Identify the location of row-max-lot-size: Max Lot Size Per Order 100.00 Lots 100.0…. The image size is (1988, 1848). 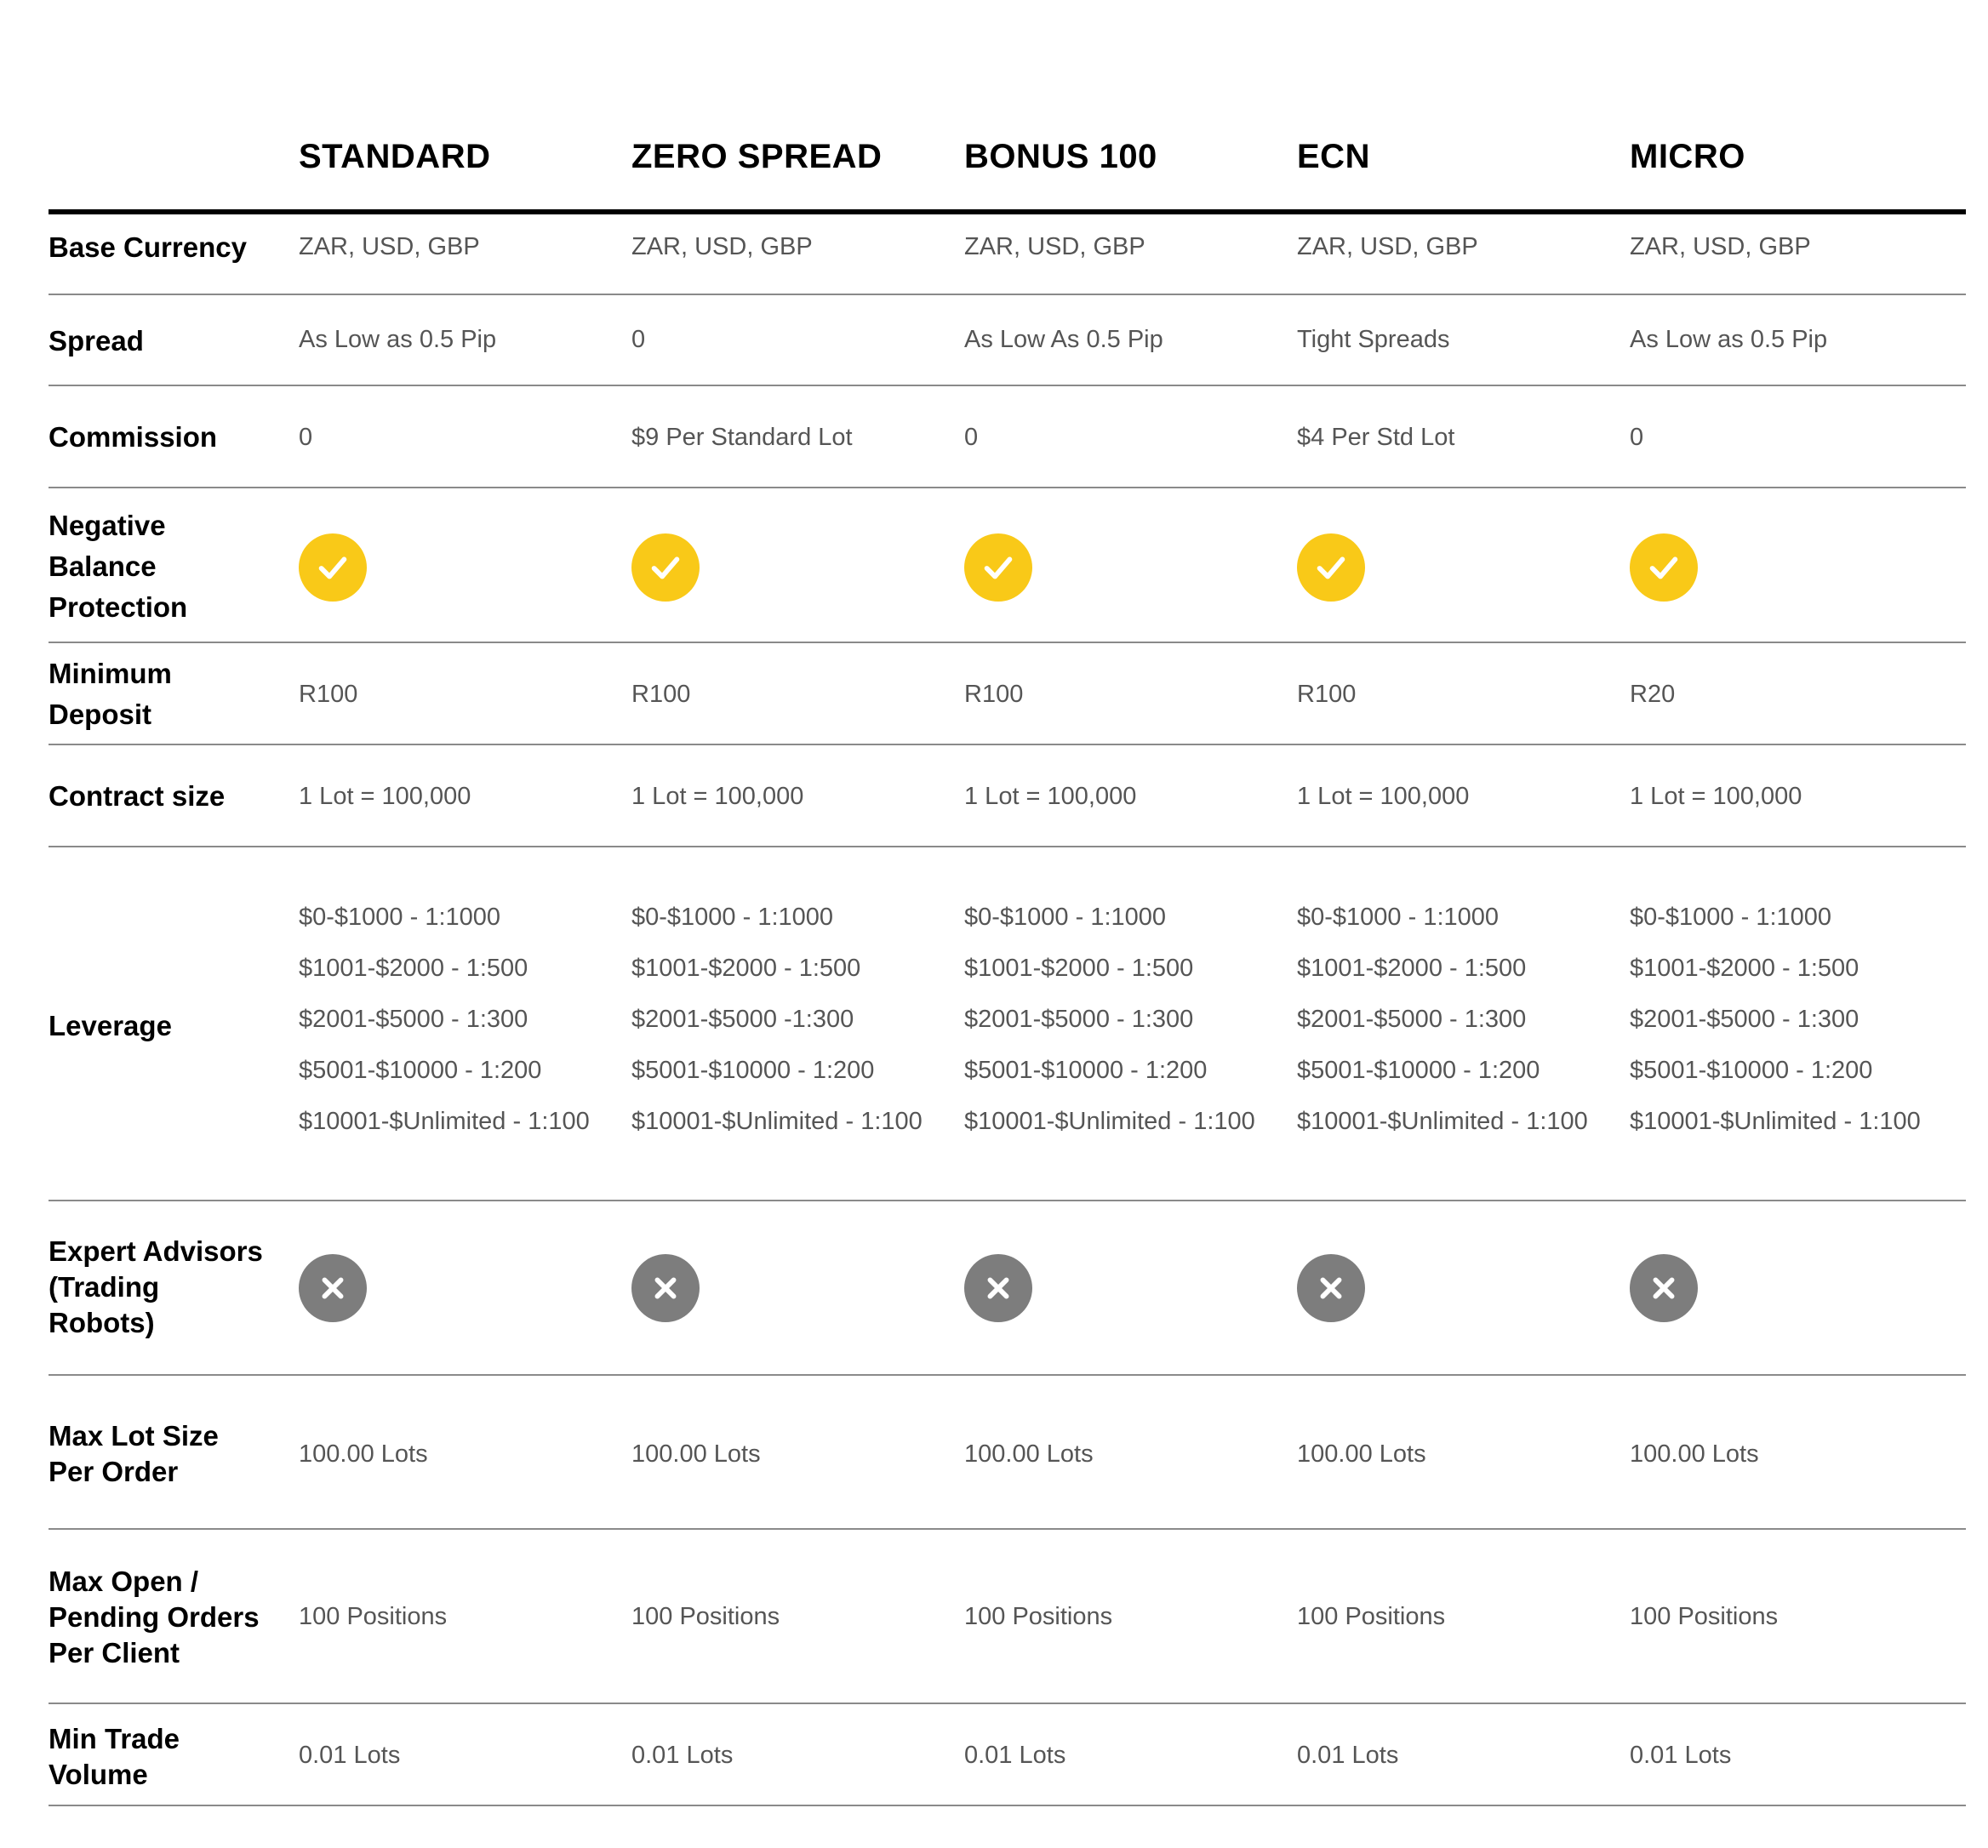
(1007, 1453).